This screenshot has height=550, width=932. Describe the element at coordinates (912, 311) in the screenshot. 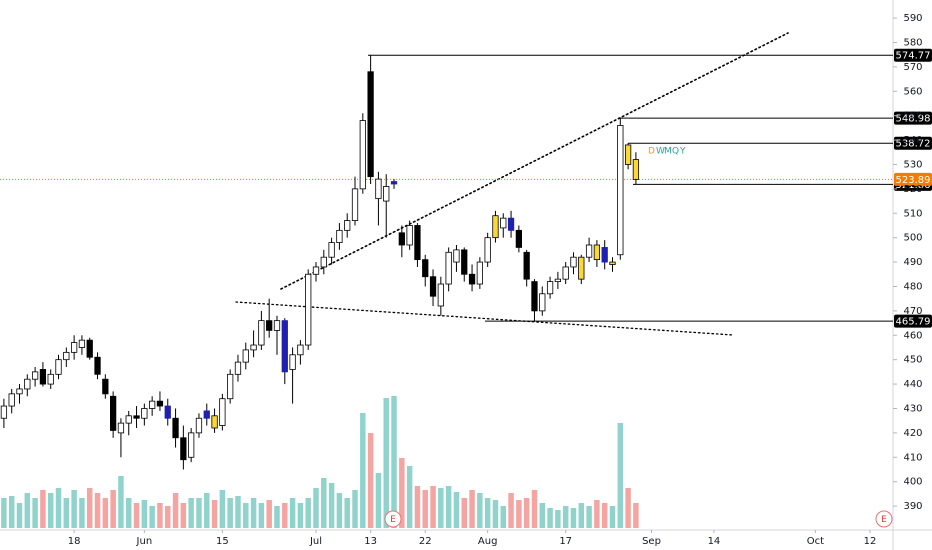

I see `y-tick-label: 470` at that location.